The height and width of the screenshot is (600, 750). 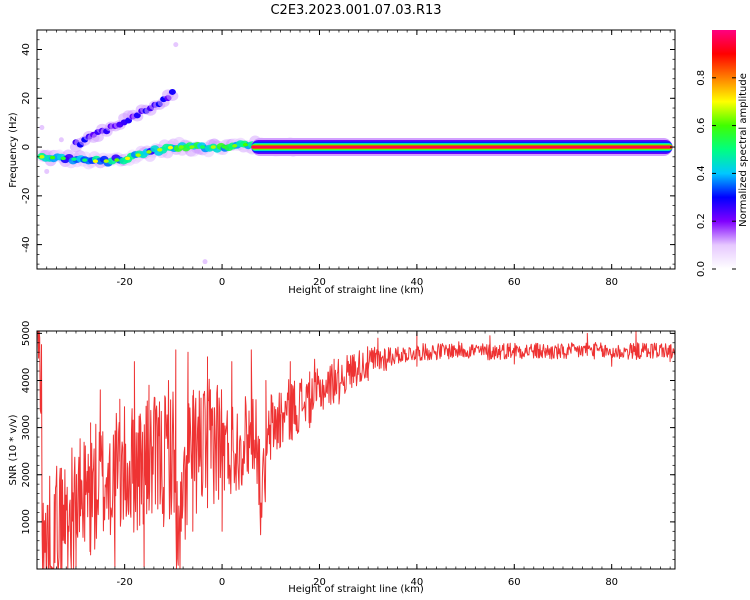 I want to click on spectrogram-x-tick-label: 80, so click(x=611, y=282).